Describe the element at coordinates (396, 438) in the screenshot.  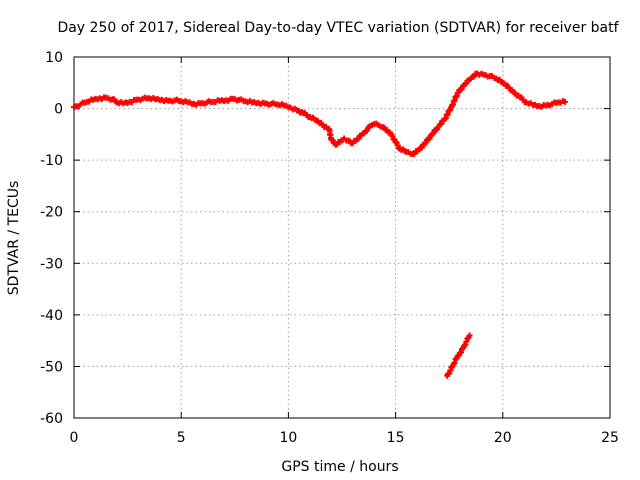
I see `x-tick-label: 15` at that location.